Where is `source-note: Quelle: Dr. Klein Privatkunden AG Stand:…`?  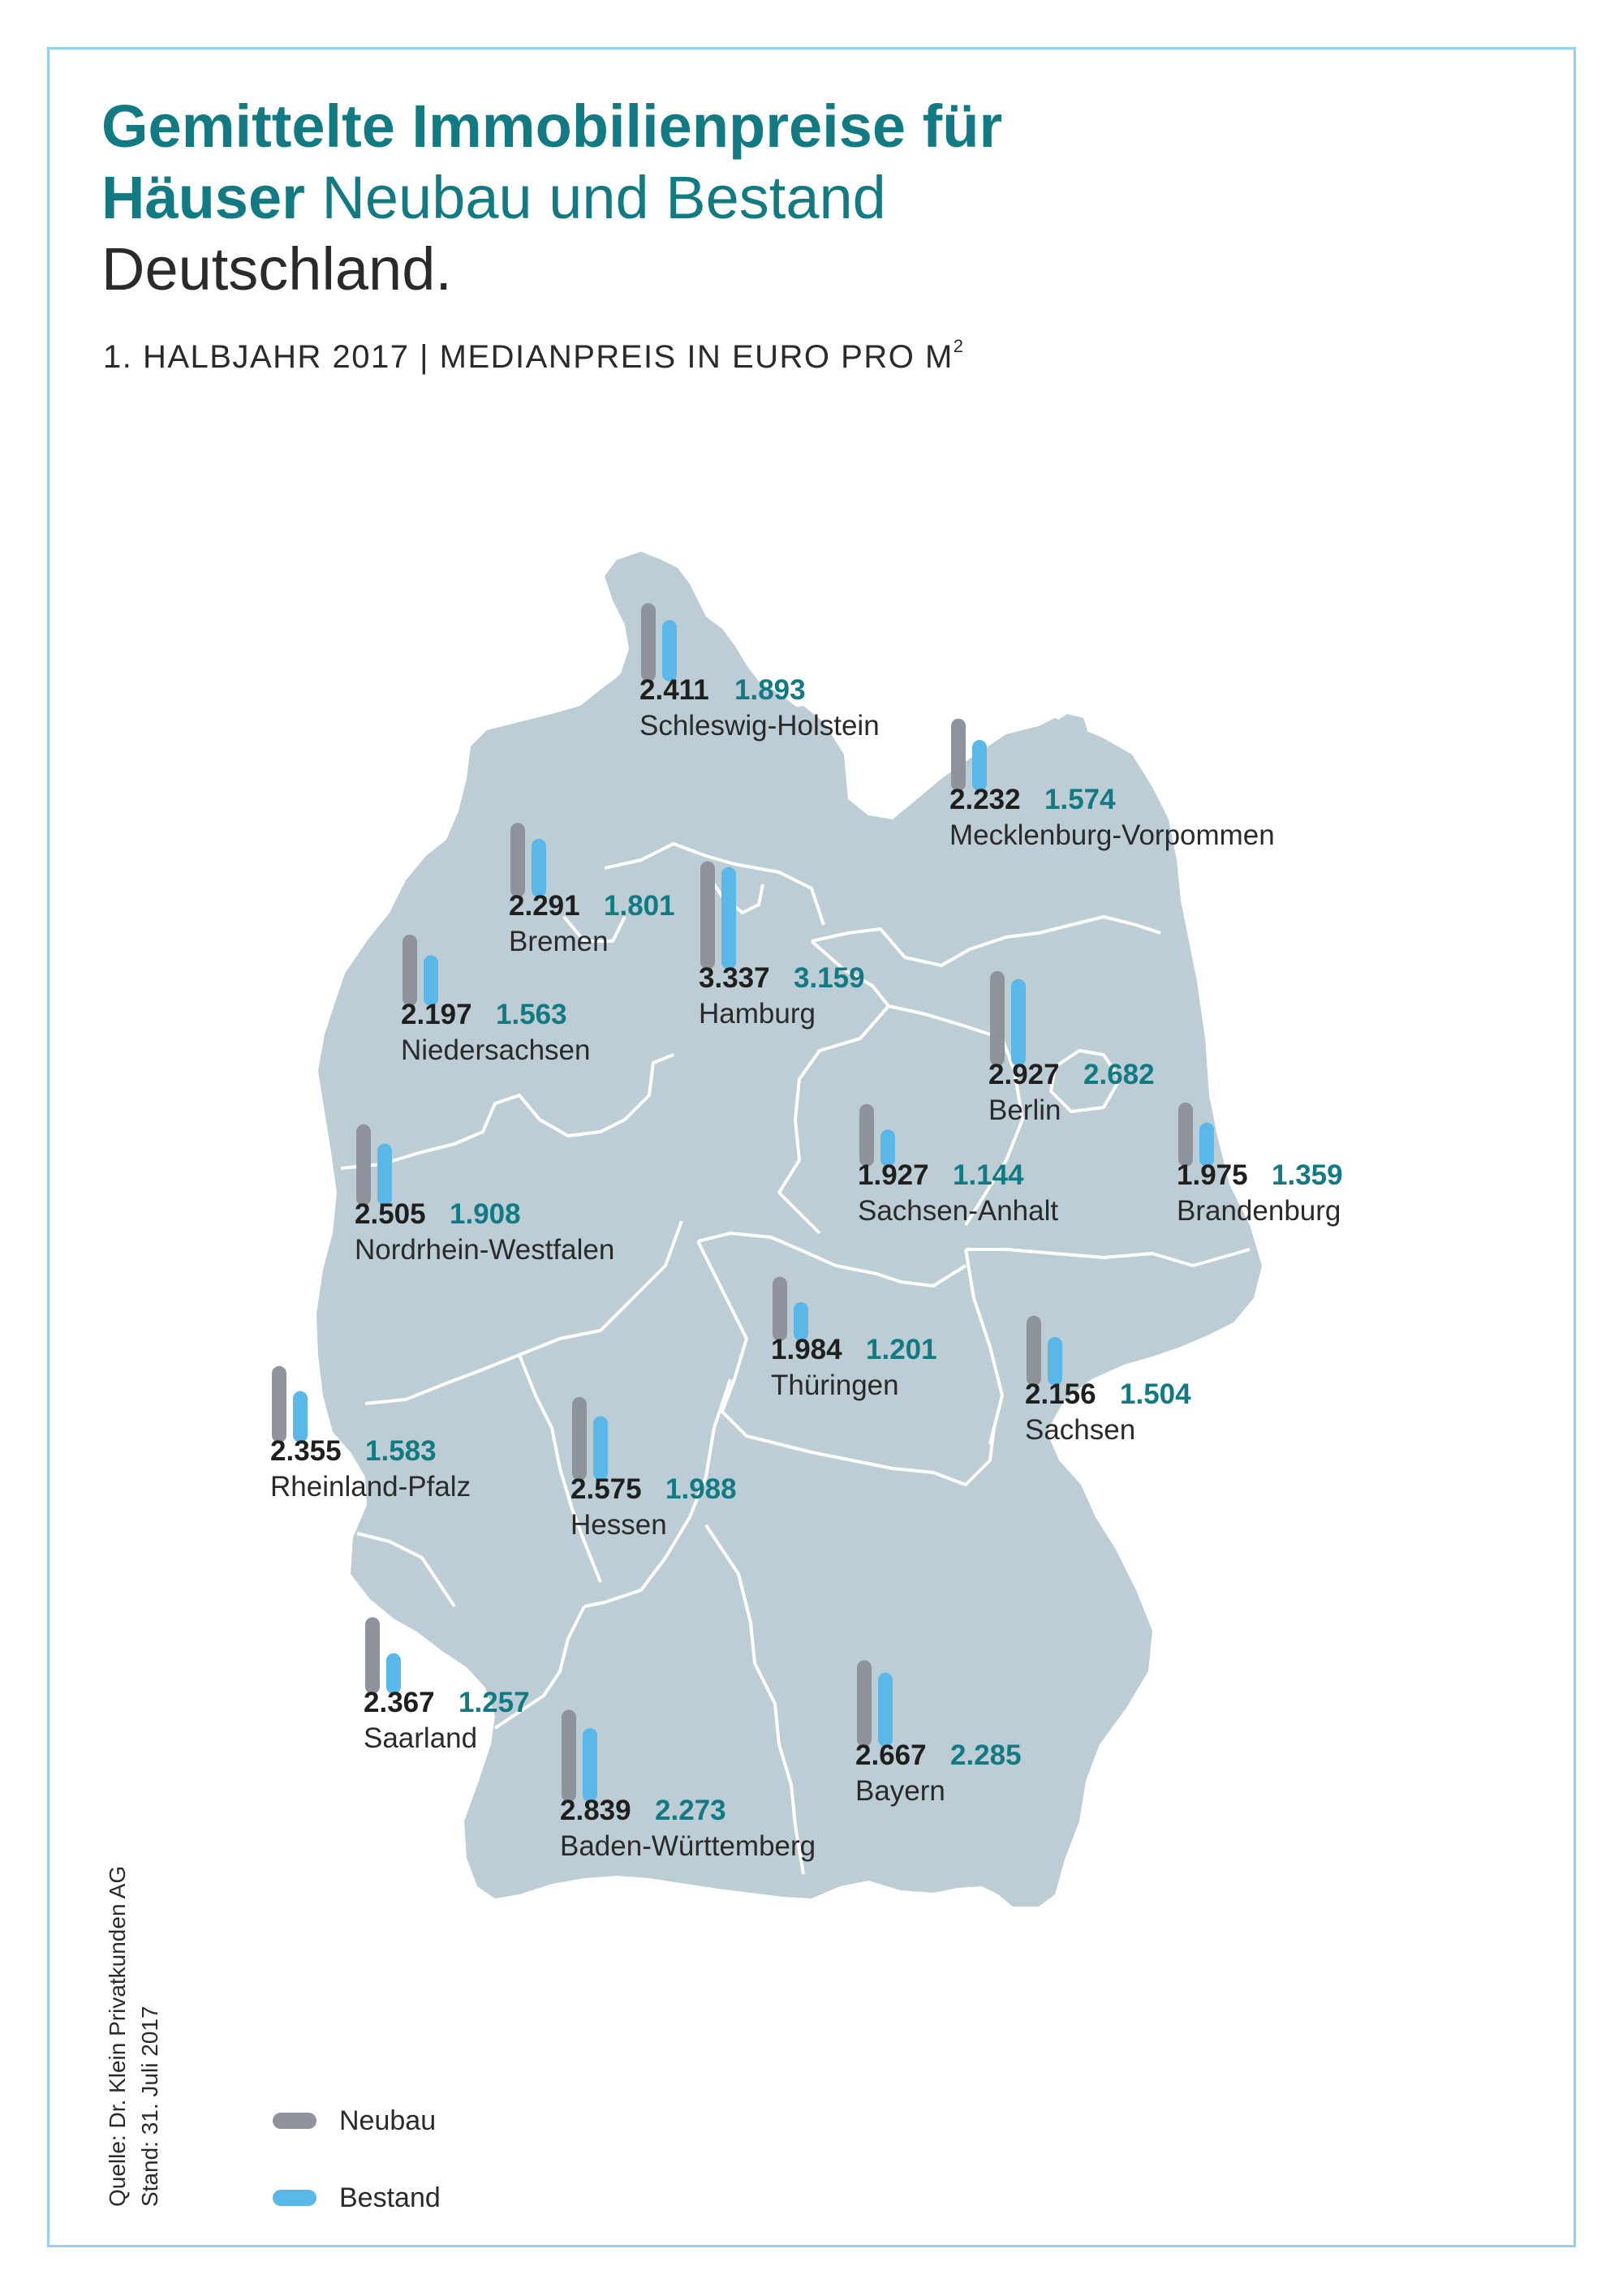
source-note: Quelle: Dr. Klein Privatkunden AG Stand:… is located at coordinates (133, 2036).